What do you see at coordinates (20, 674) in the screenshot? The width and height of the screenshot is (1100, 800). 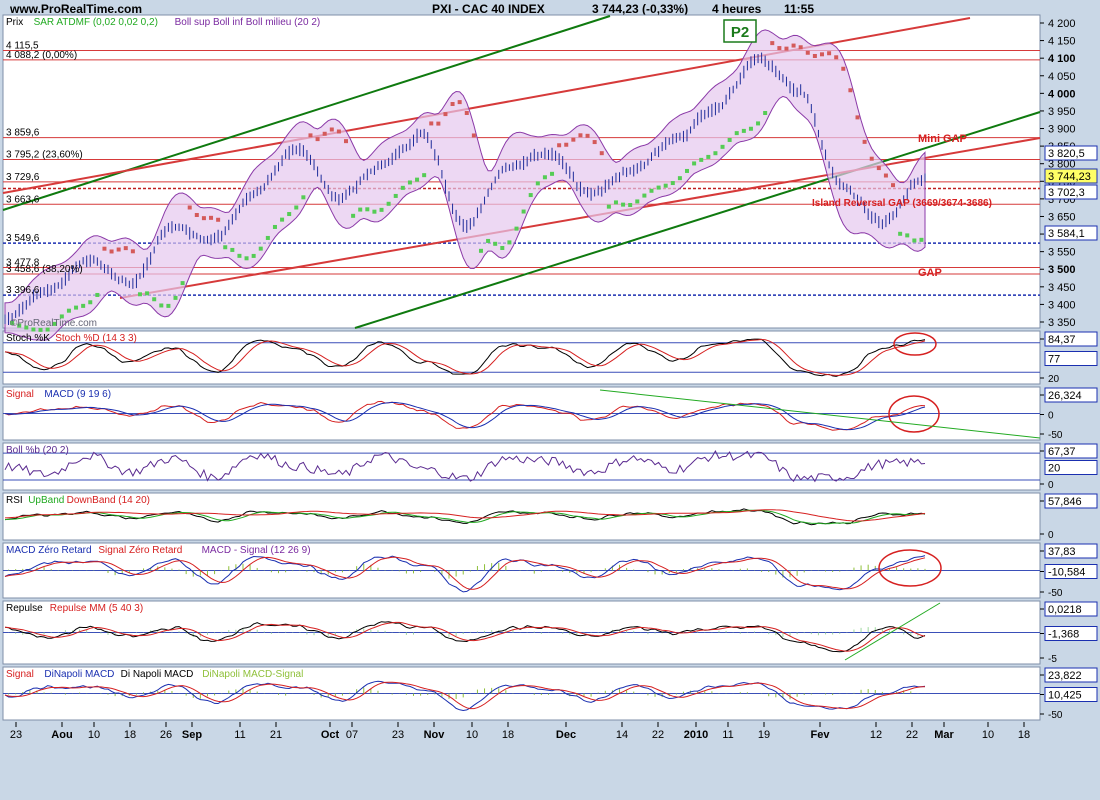 I see `legend-dinapoli: Signal` at bounding box center [20, 674].